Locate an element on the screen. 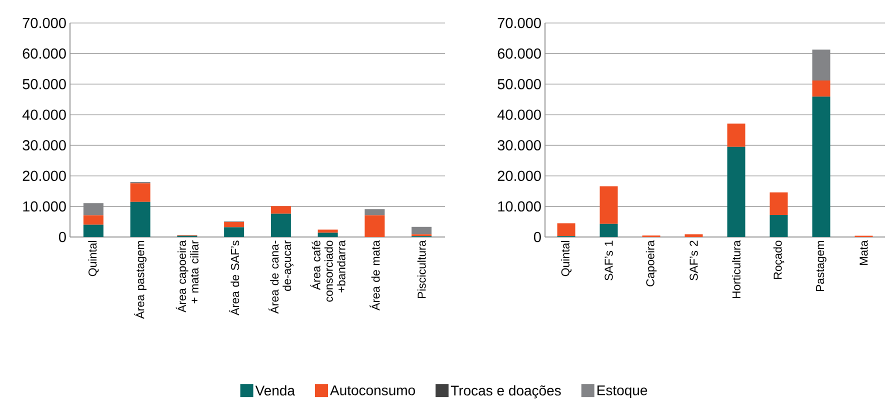 The image size is (890, 405). x-tick-label: Piscicultura is located at coordinates (421, 269).